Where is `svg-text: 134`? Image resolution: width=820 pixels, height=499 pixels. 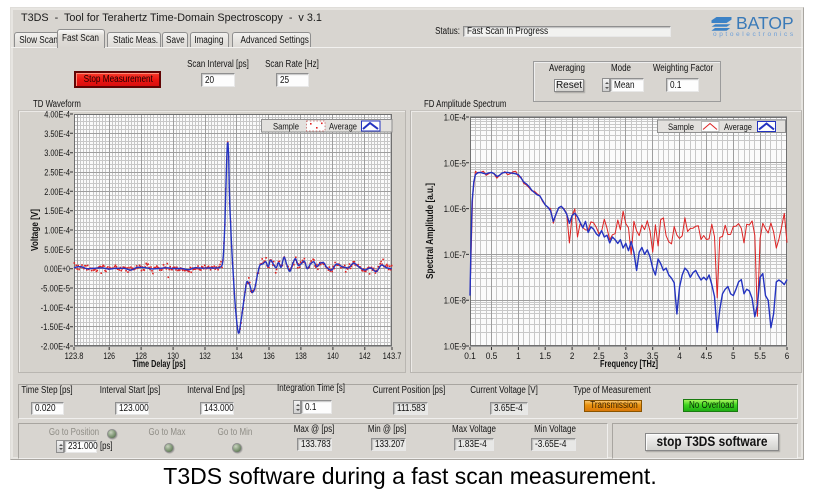
svg-text: 134 is located at coordinates (237, 356).